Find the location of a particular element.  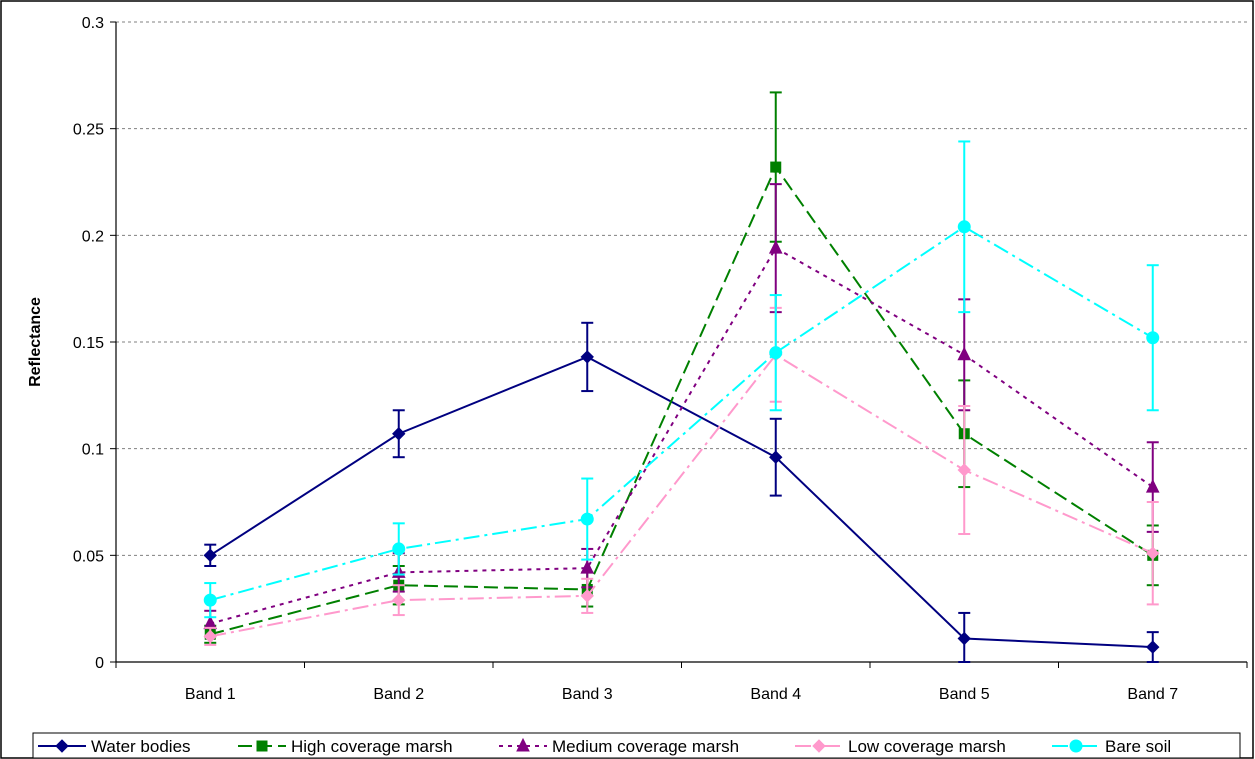

legend-item-0: Water bodies is located at coordinates (114, 746).